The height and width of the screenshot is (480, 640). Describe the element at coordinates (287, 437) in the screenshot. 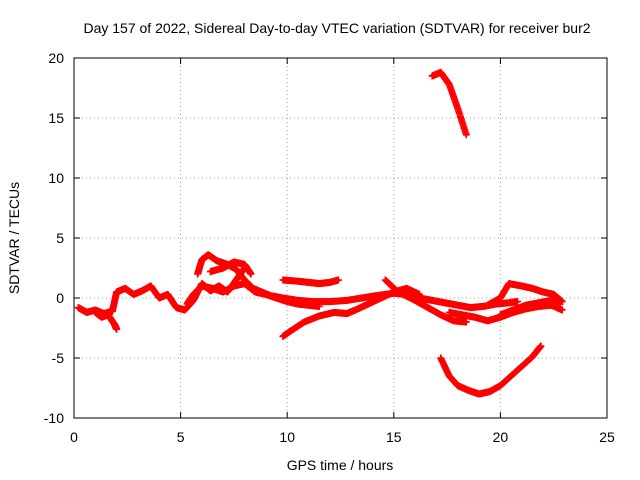

I see `x-tick-label: 10` at that location.